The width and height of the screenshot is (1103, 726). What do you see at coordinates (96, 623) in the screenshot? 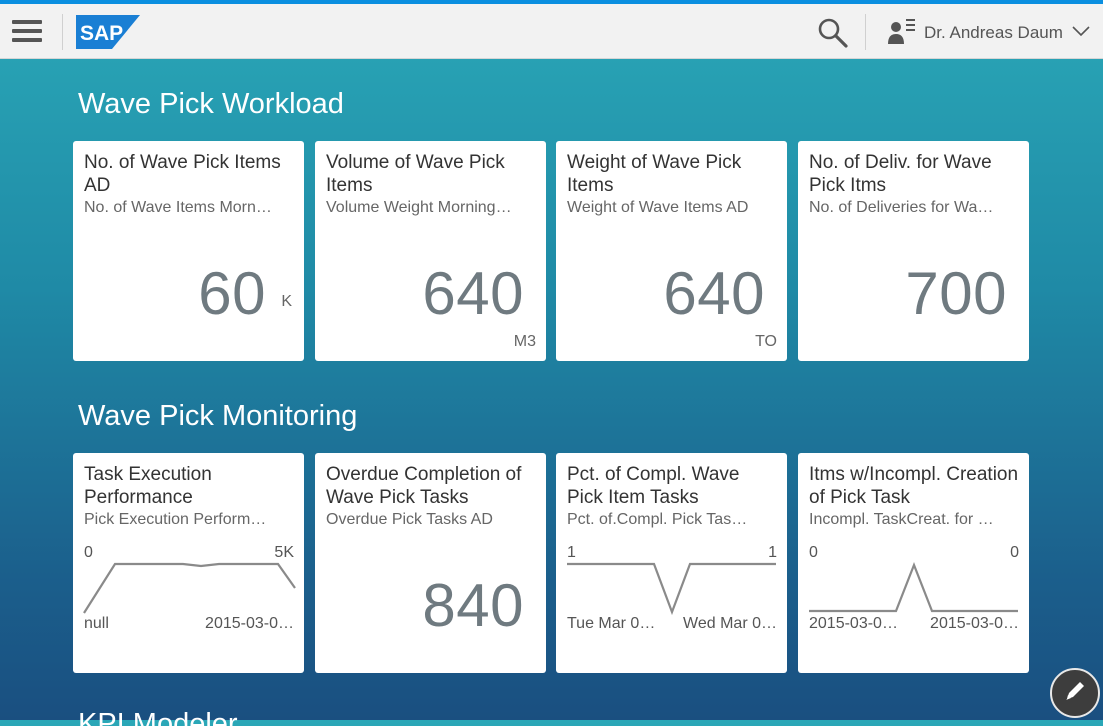
I see `chart-label-bottom-left: null` at bounding box center [96, 623].